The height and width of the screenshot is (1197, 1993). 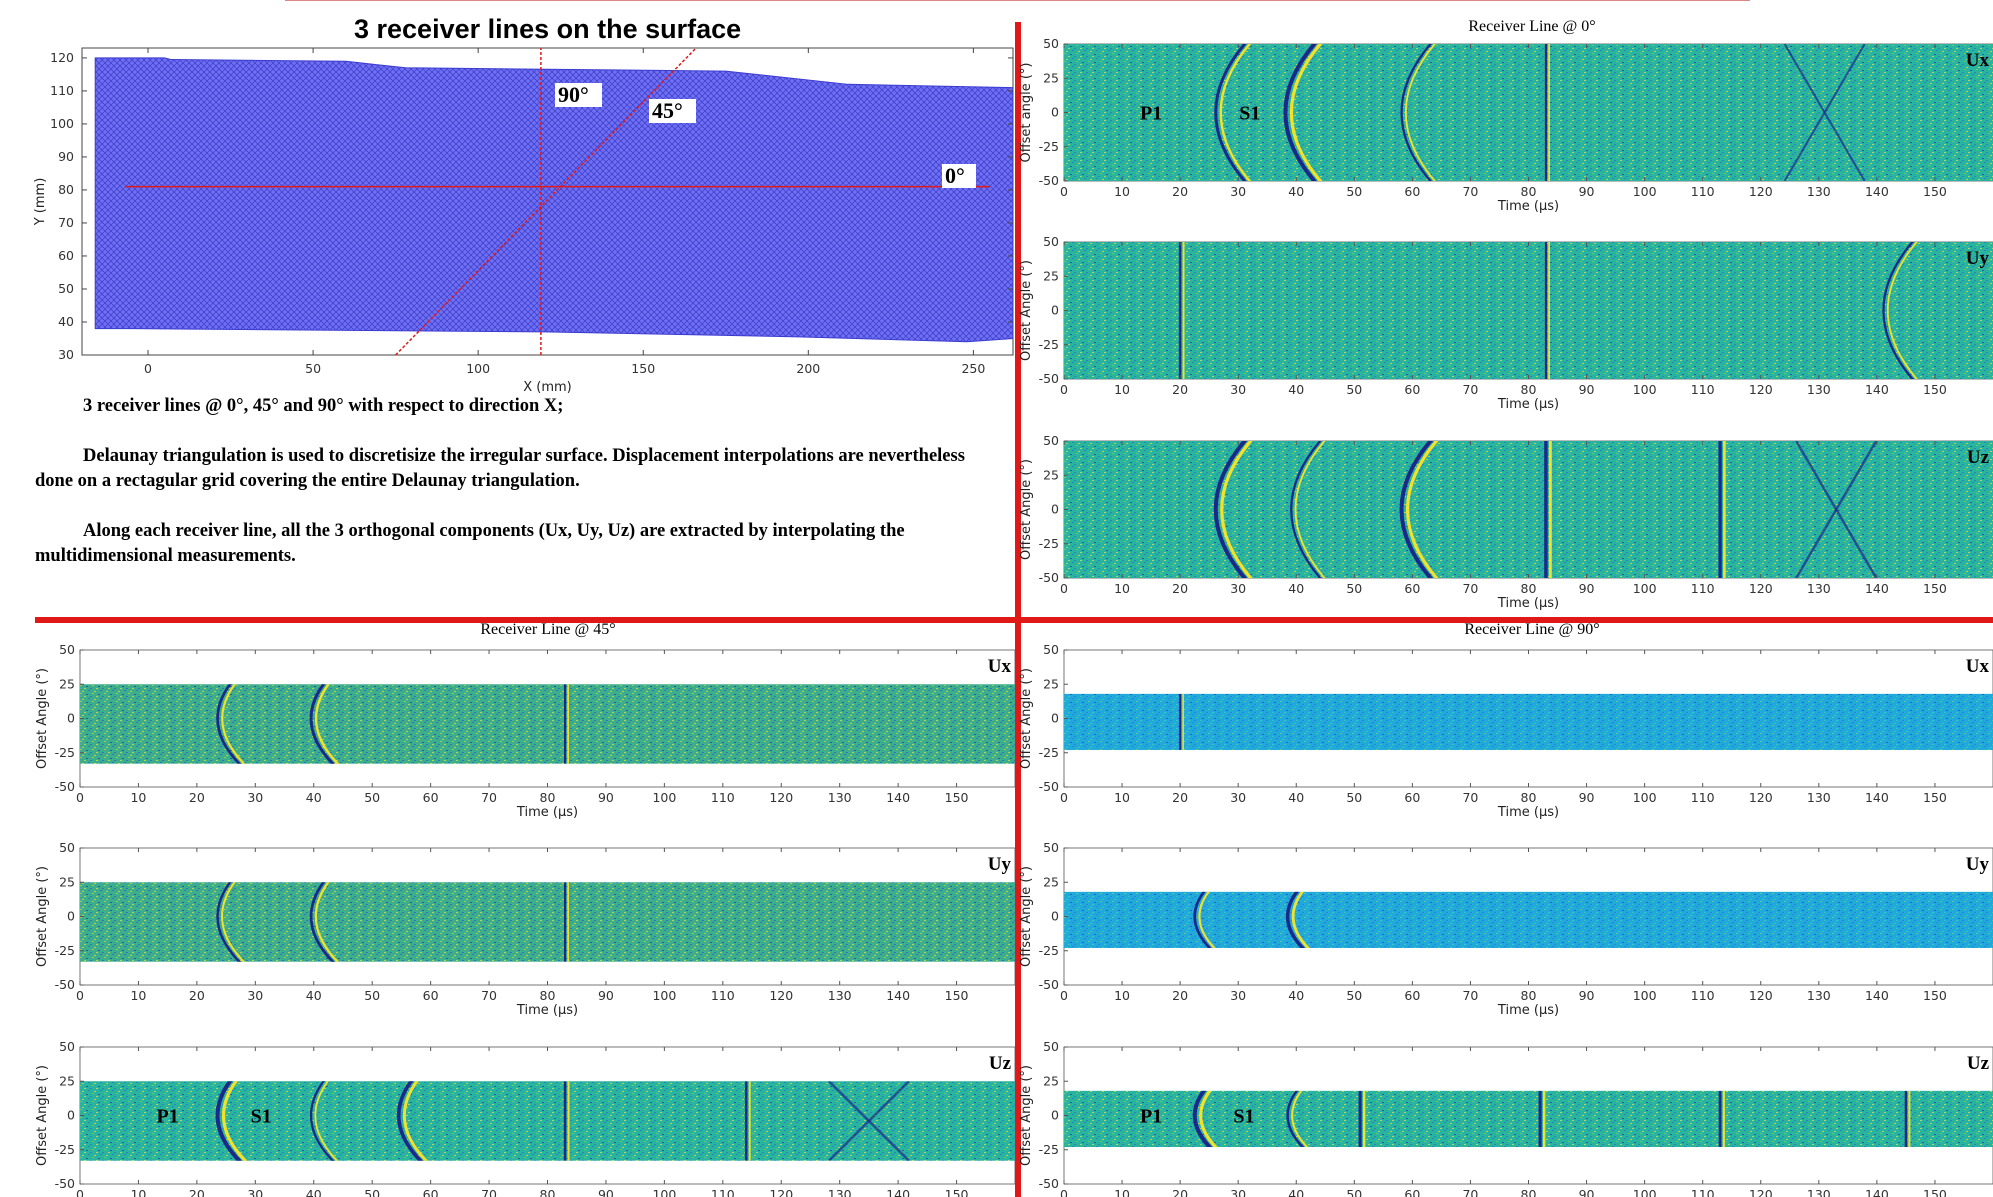 What do you see at coordinates (573, 94) in the screenshot?
I see `angle-label: 90°` at bounding box center [573, 94].